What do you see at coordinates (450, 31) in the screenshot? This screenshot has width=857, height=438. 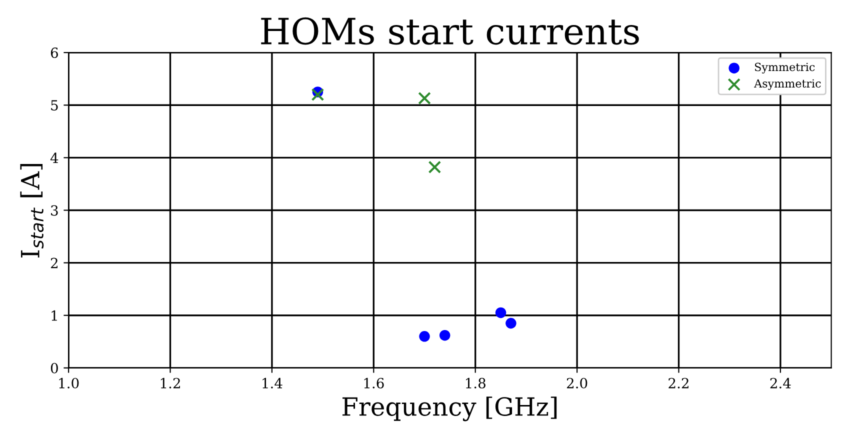 I see `chart-title: HOMs start currents` at bounding box center [450, 31].